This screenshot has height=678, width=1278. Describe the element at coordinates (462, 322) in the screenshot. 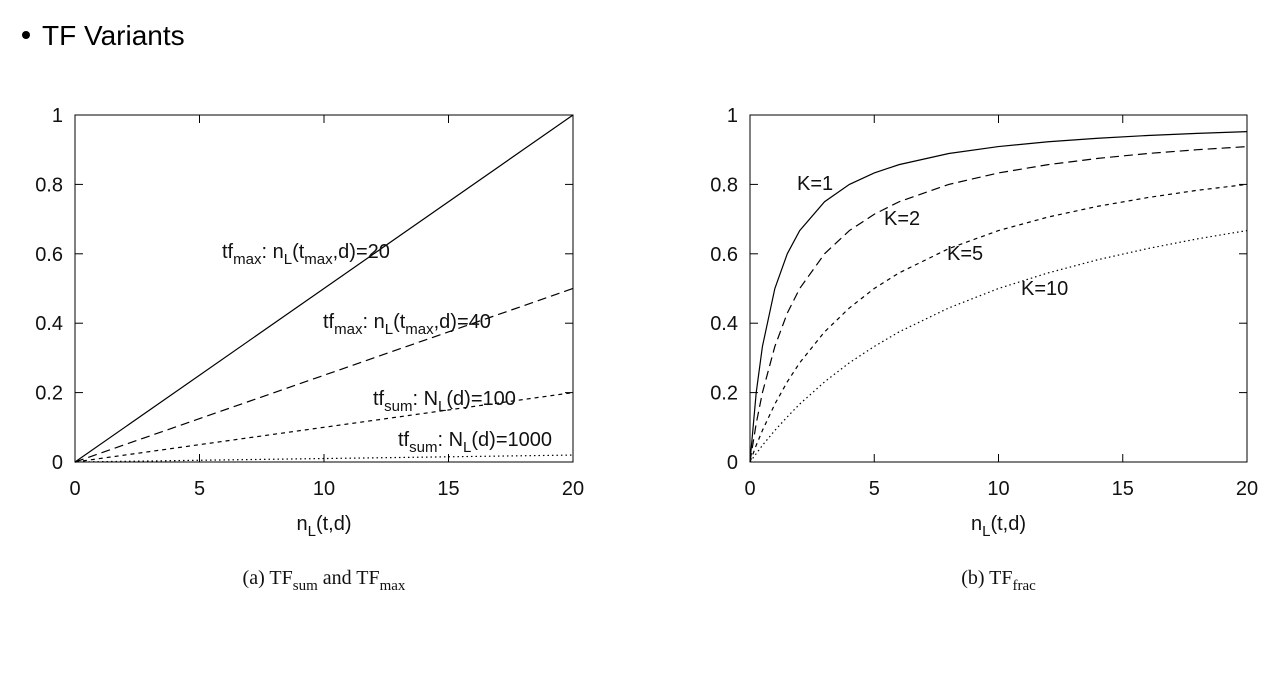

I see `series-label-part: ,d)=40` at that location.